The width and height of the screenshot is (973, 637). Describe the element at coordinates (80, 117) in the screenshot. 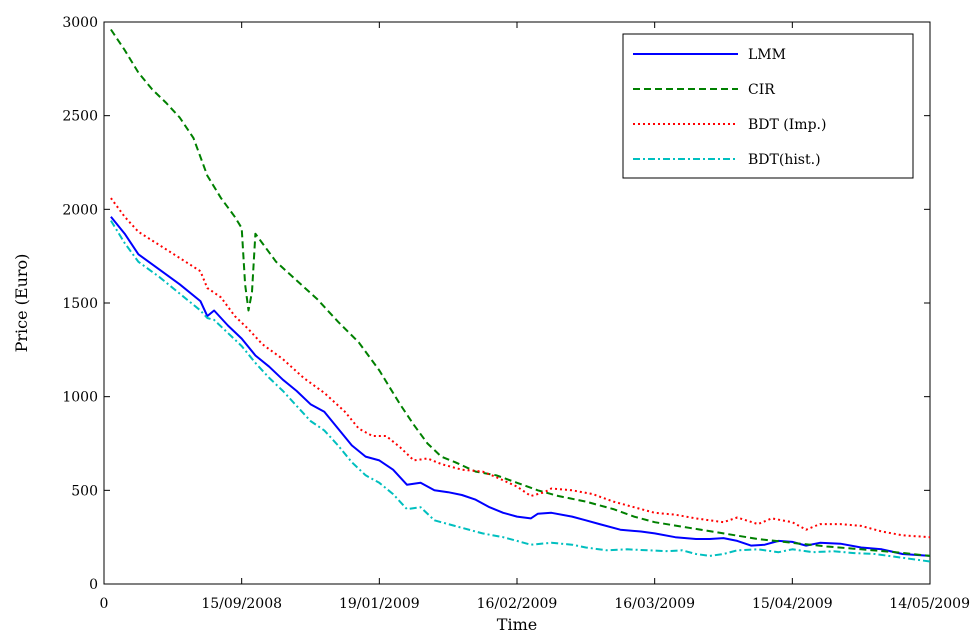

I see `y-tick-label: 2500` at that location.